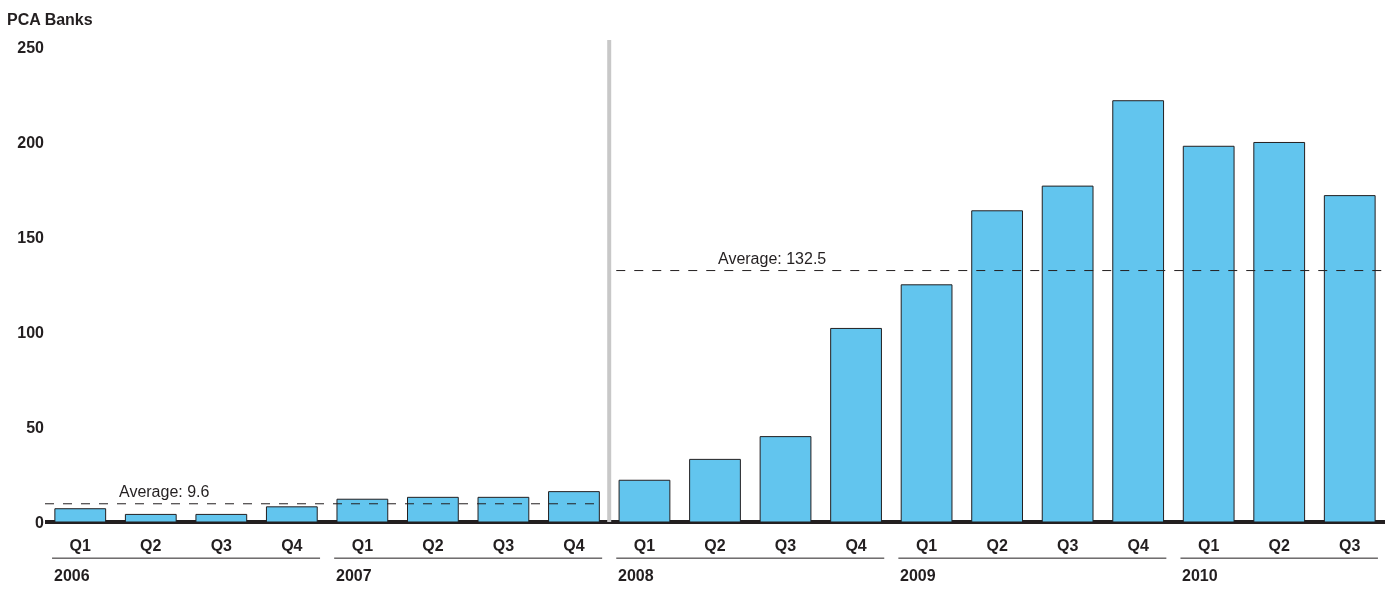 Image resolution: width=1387 pixels, height=597 pixels. What do you see at coordinates (164, 491) in the screenshot?
I see `ref-line-label: Average: 9.6` at bounding box center [164, 491].